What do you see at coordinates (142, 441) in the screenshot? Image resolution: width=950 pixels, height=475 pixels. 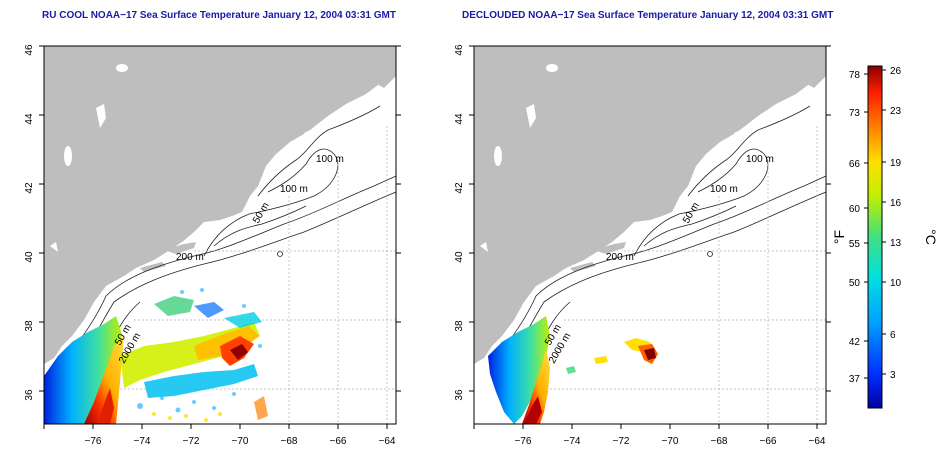 I see `left-lon-tick-74: −74` at bounding box center [142, 441].